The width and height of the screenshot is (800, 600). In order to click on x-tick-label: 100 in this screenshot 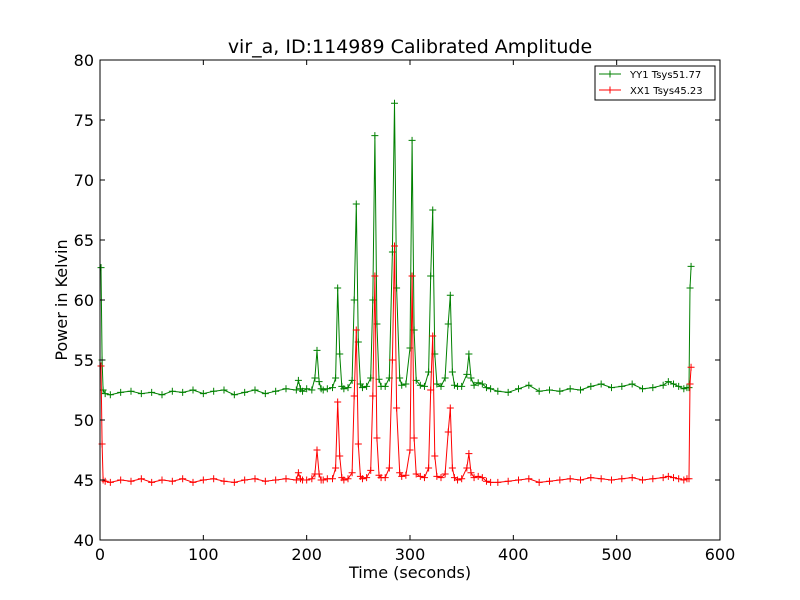, I will do `click(203, 554)`.